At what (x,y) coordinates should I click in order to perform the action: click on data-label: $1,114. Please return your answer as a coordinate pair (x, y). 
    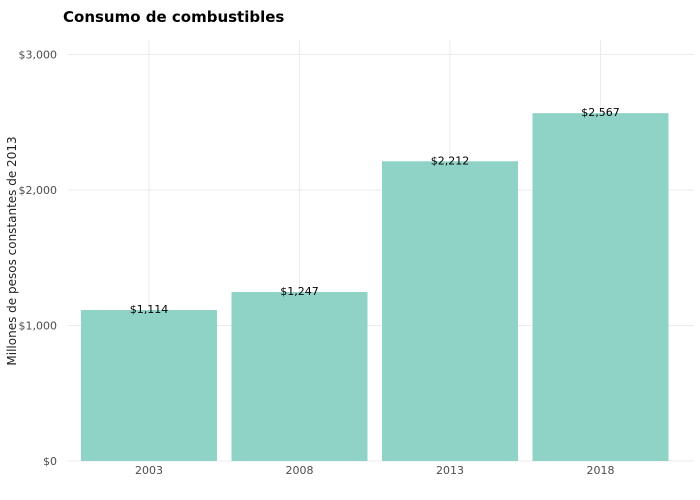
    Looking at the image, I should click on (149, 309).